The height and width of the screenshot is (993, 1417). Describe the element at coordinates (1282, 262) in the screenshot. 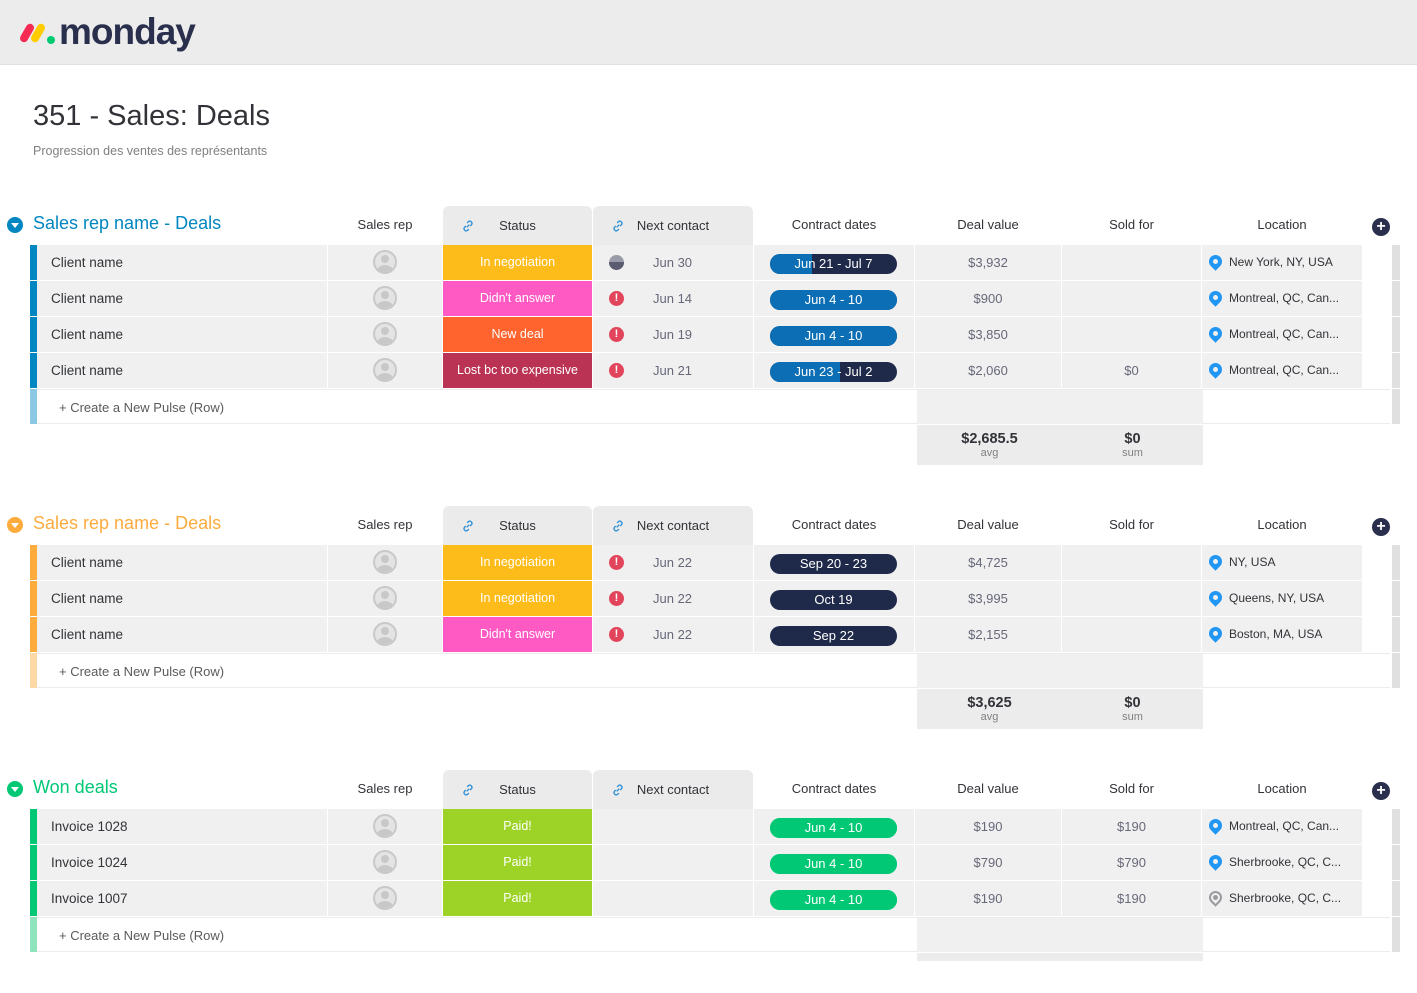

I see `location-cell: New York, NY, USA` at that location.